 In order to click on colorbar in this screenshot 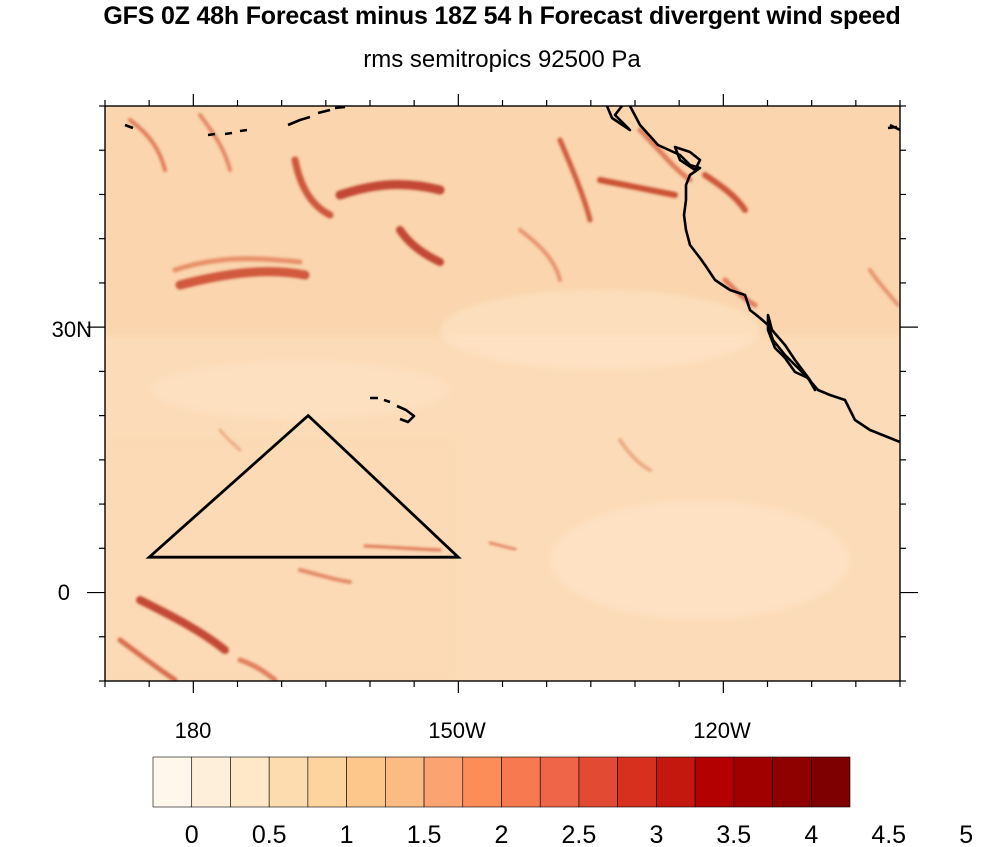, I will do `click(501, 782)`.